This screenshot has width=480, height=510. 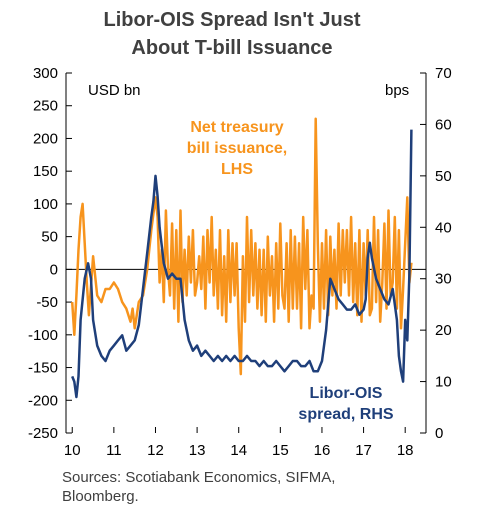 What do you see at coordinates (443, 124) in the screenshot?
I see `right-tick-label: 60` at bounding box center [443, 124].